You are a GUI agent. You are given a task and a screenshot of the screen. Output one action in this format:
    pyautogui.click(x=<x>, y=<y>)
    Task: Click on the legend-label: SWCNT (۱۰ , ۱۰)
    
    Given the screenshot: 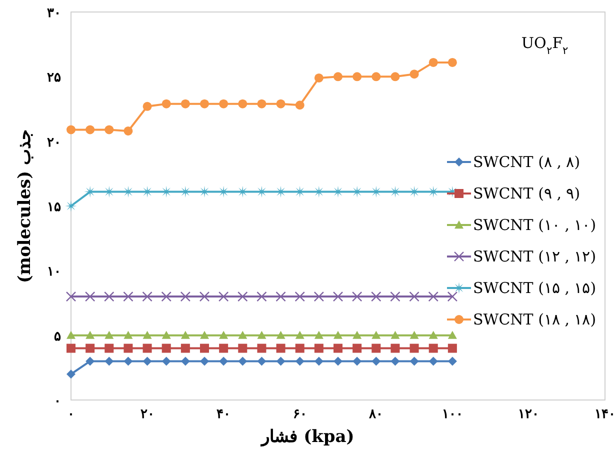 What is the action you would take?
    pyautogui.click(x=534, y=225)
    